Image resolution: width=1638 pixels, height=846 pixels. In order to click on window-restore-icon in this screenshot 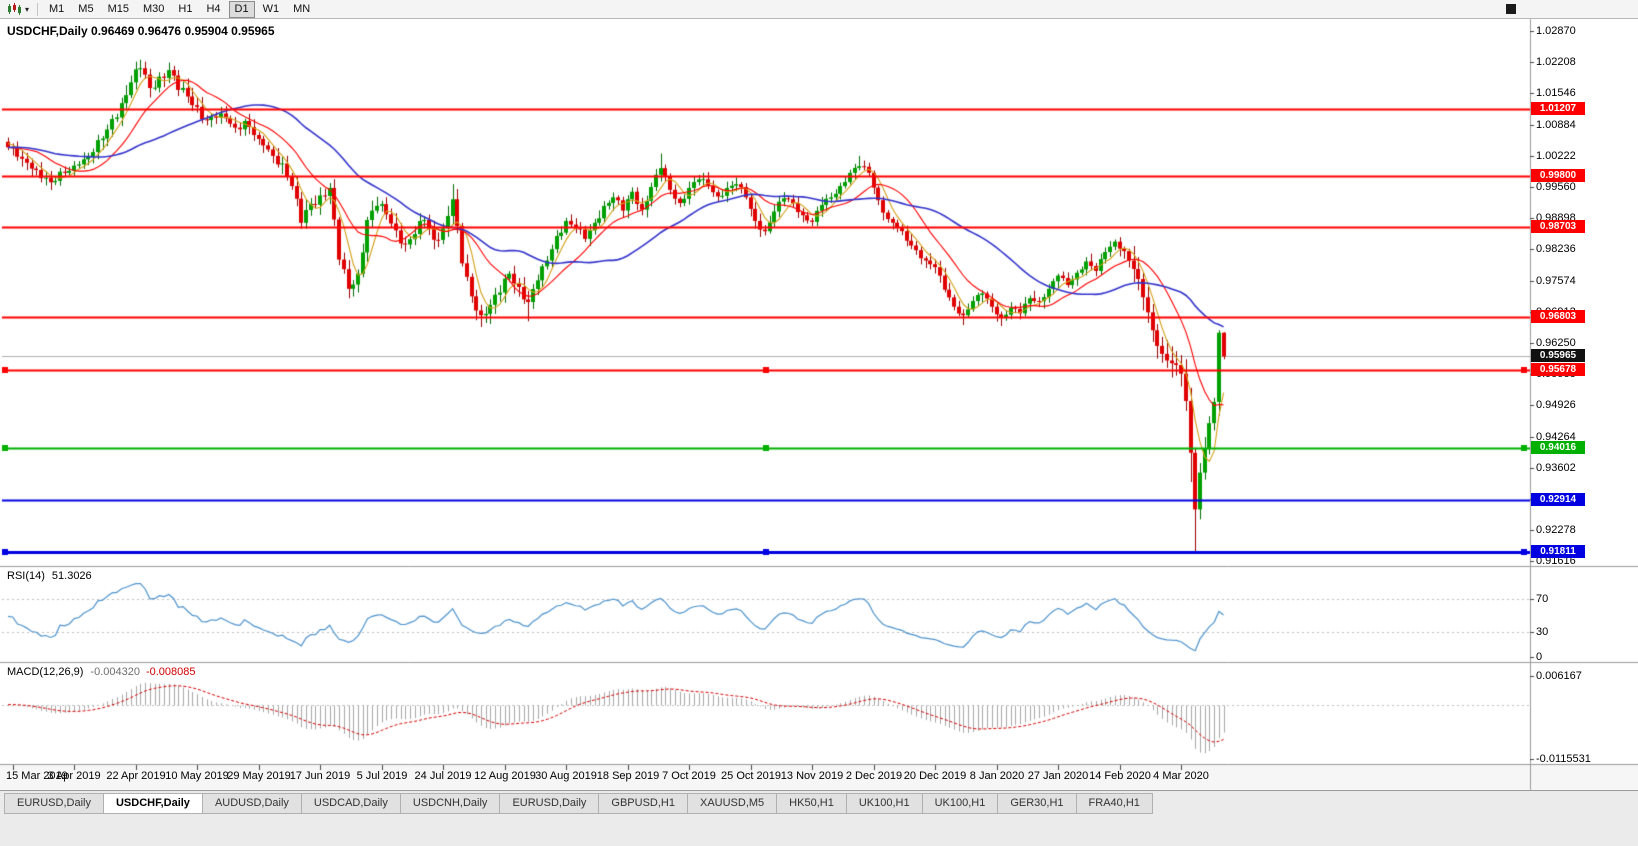, I will do `click(1511, 9)`.